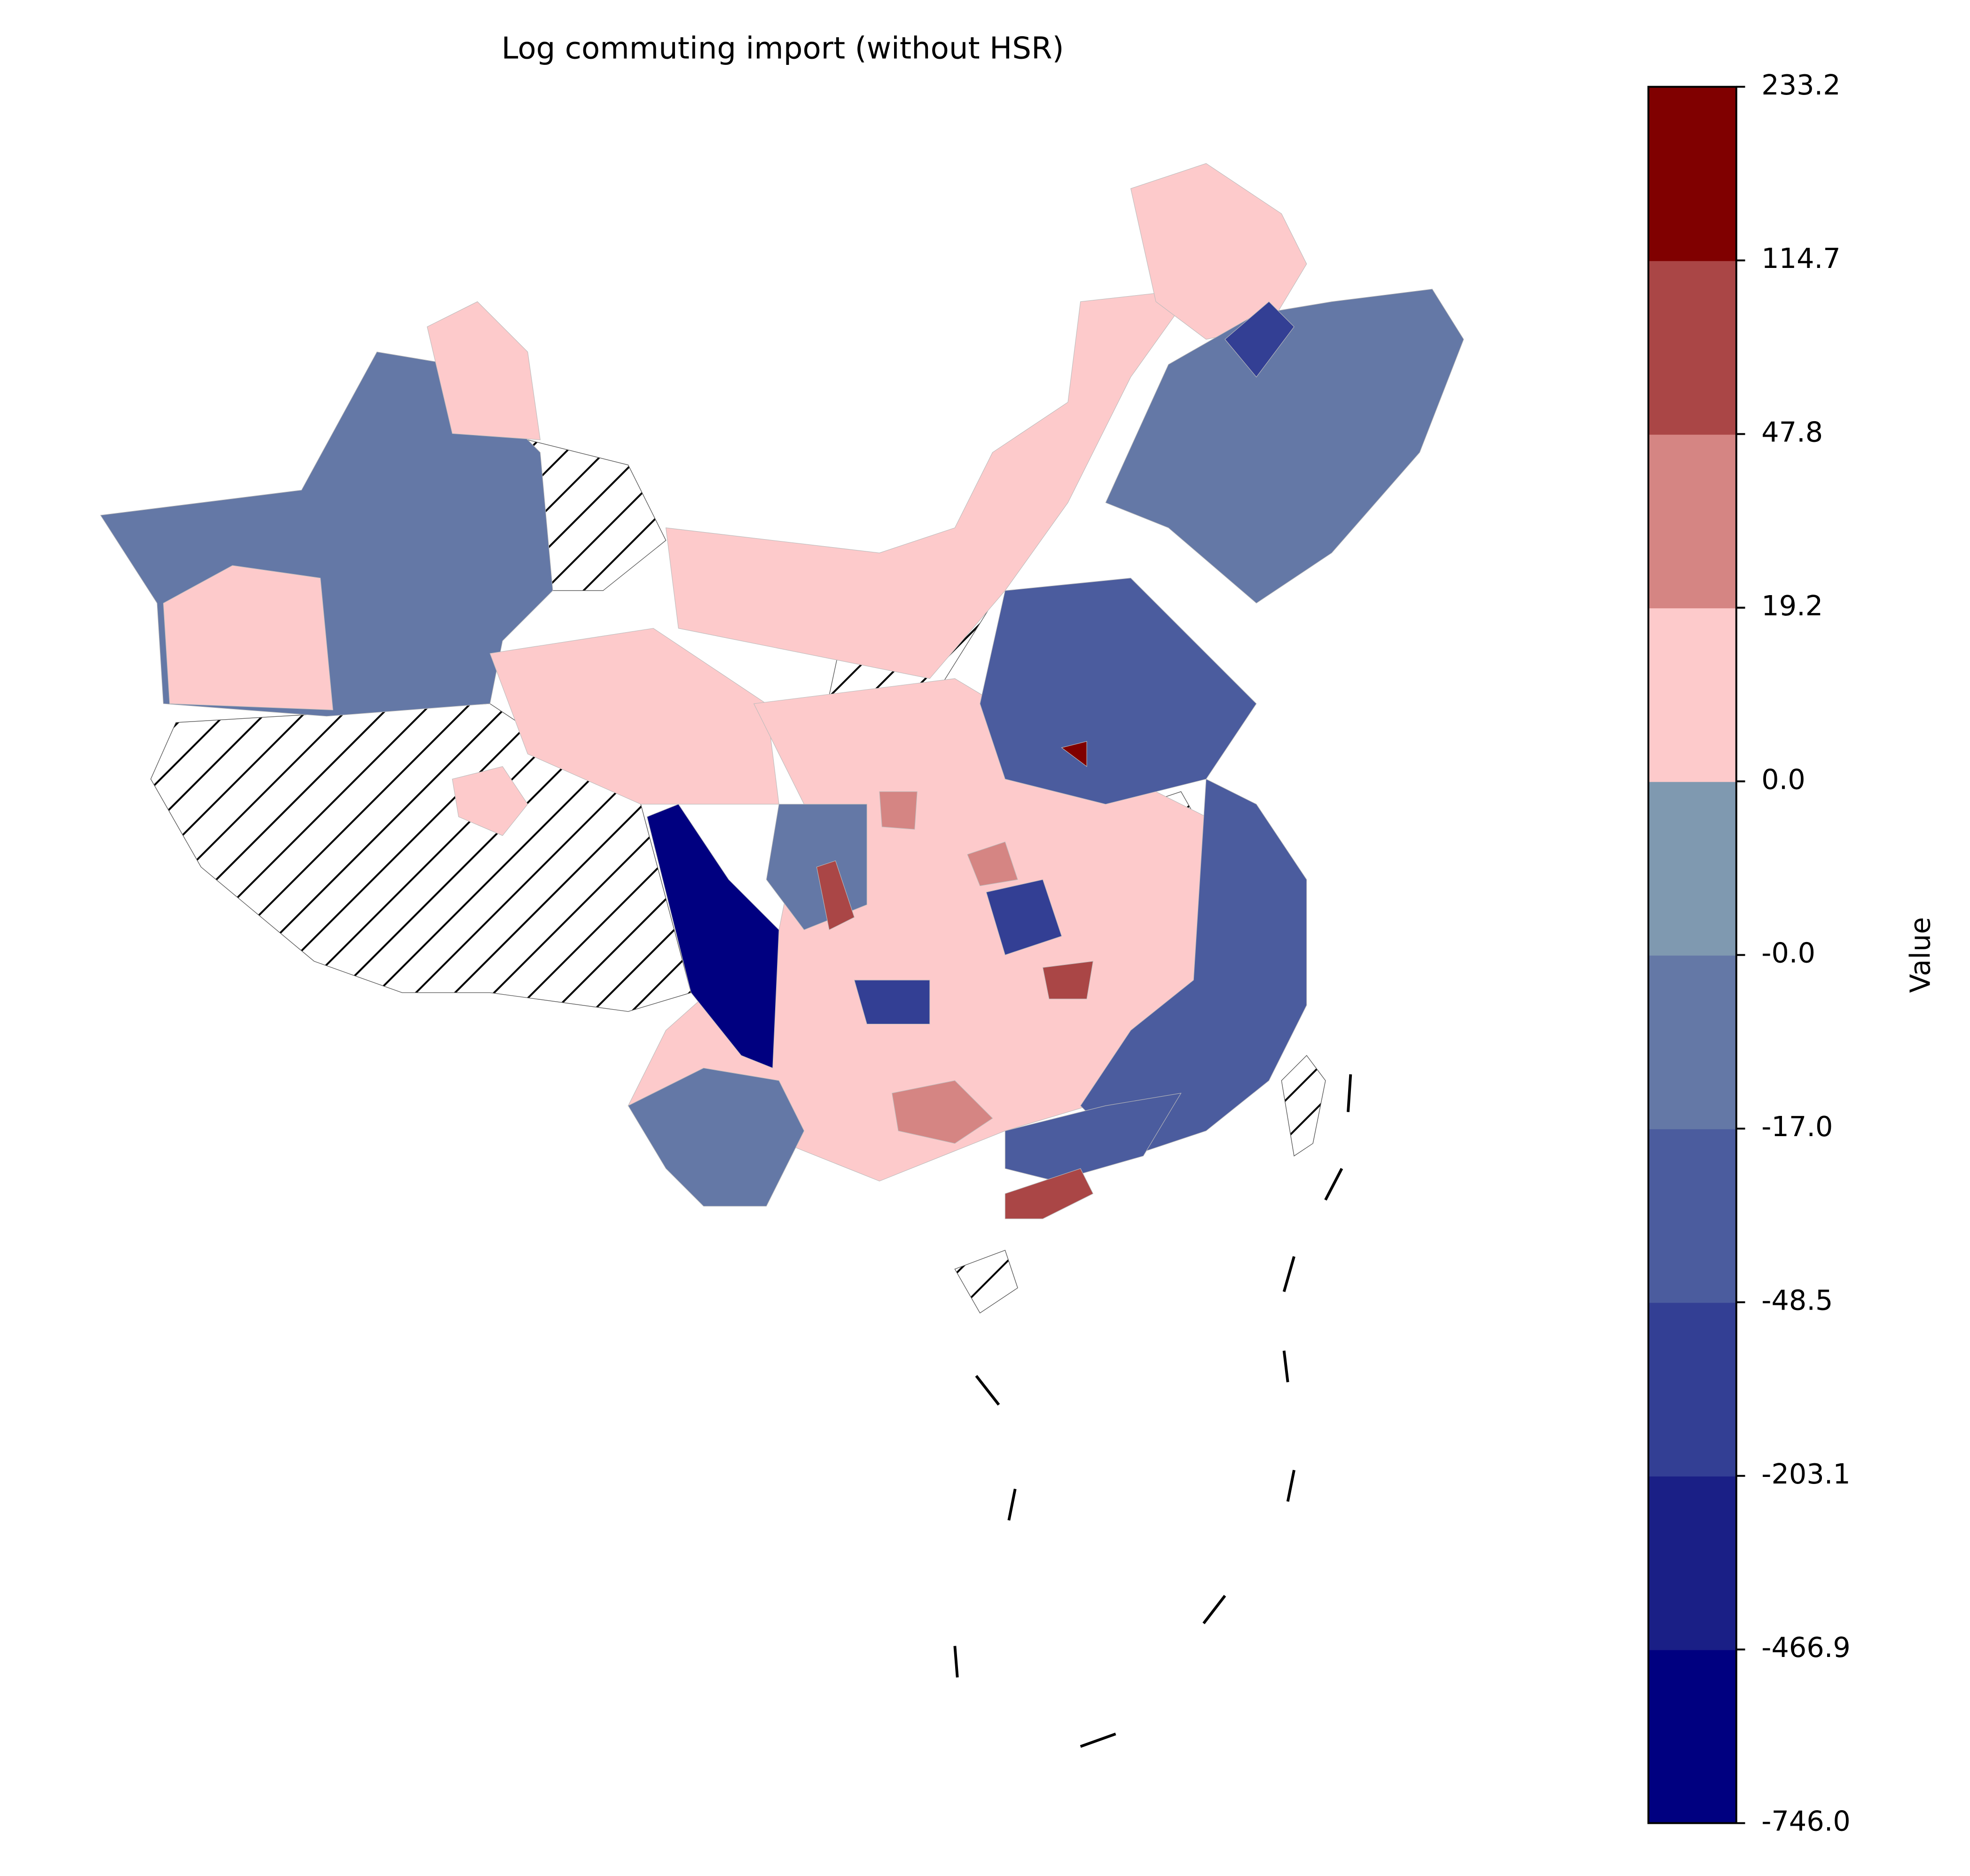  I want to click on colorbar-tick-label: -203.1, so click(1806, 1474).